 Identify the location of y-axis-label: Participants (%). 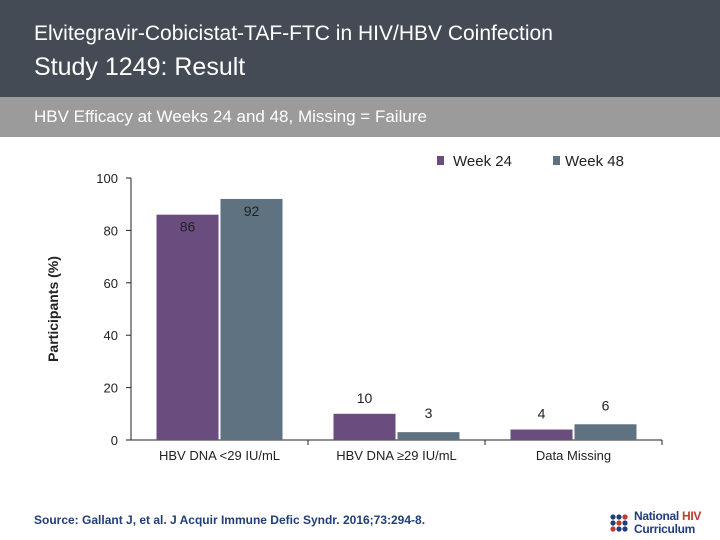
(53, 309).